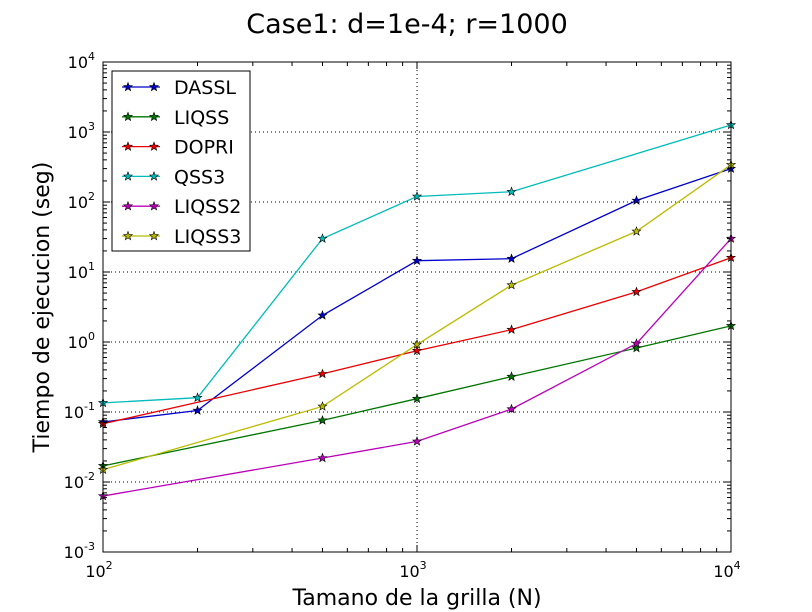 The width and height of the screenshot is (812, 612). What do you see at coordinates (204, 148) in the screenshot?
I see `legend-label-dopri: DOPRI` at bounding box center [204, 148].